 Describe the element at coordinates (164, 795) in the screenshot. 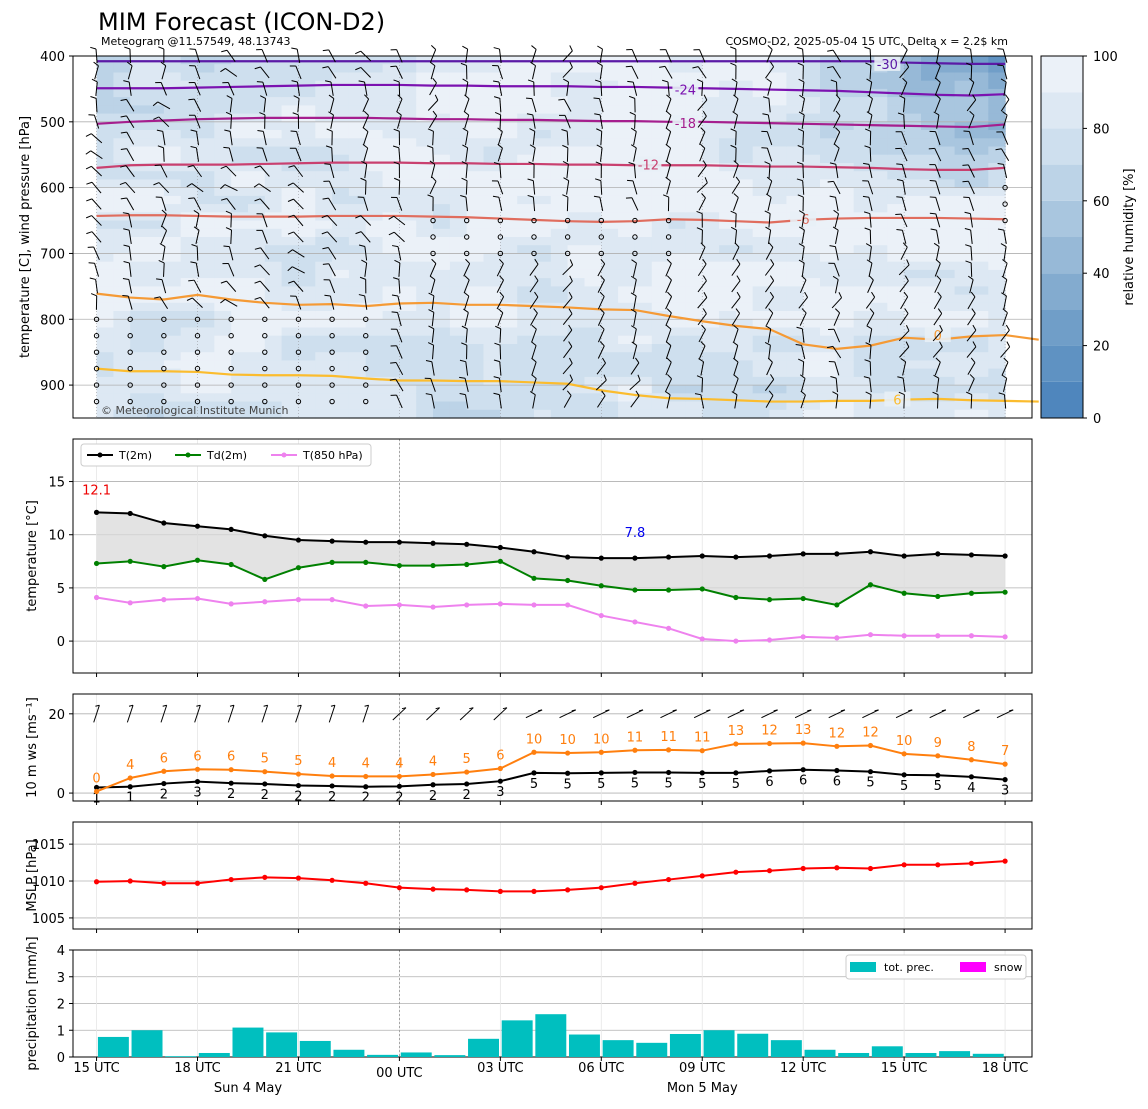

I see `wind-speed-label: 2` at that location.